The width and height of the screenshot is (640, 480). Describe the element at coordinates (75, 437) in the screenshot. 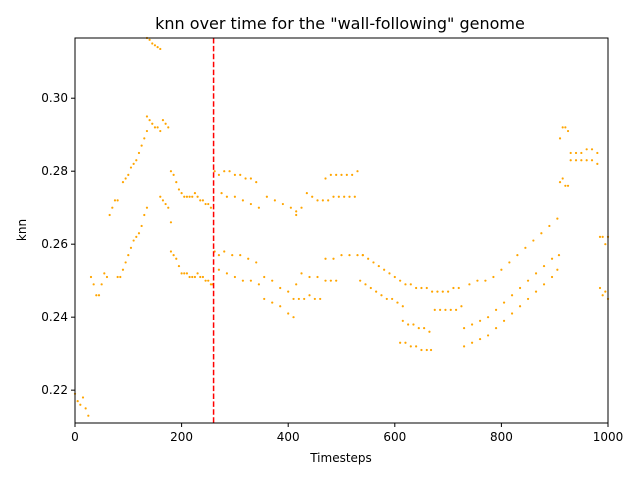

I see `x-tick-label: 0` at that location.